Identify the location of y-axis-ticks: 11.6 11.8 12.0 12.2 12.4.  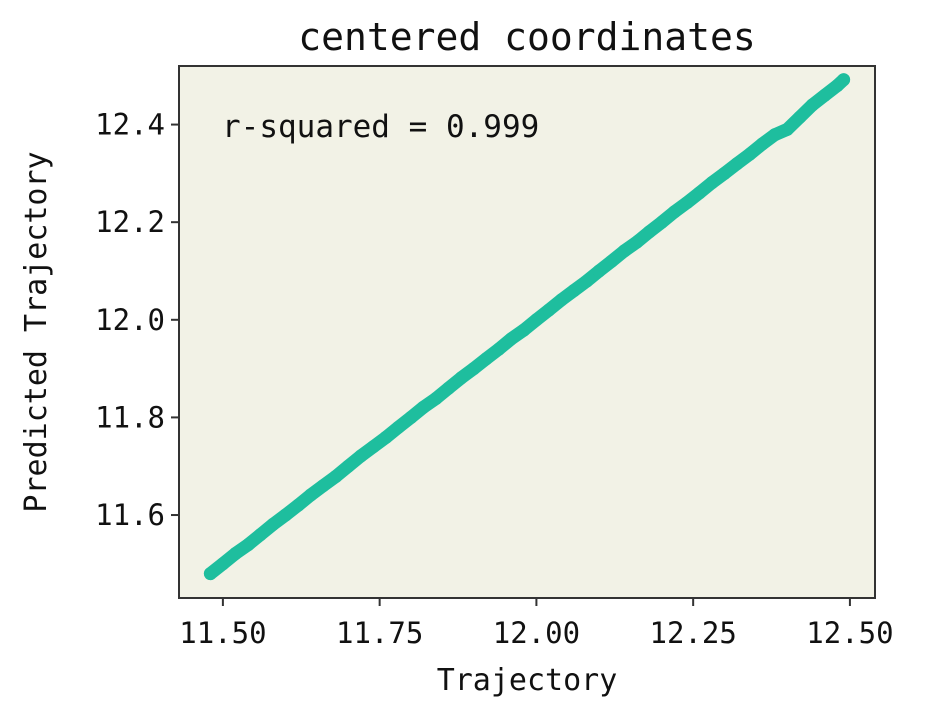
(137, 320).